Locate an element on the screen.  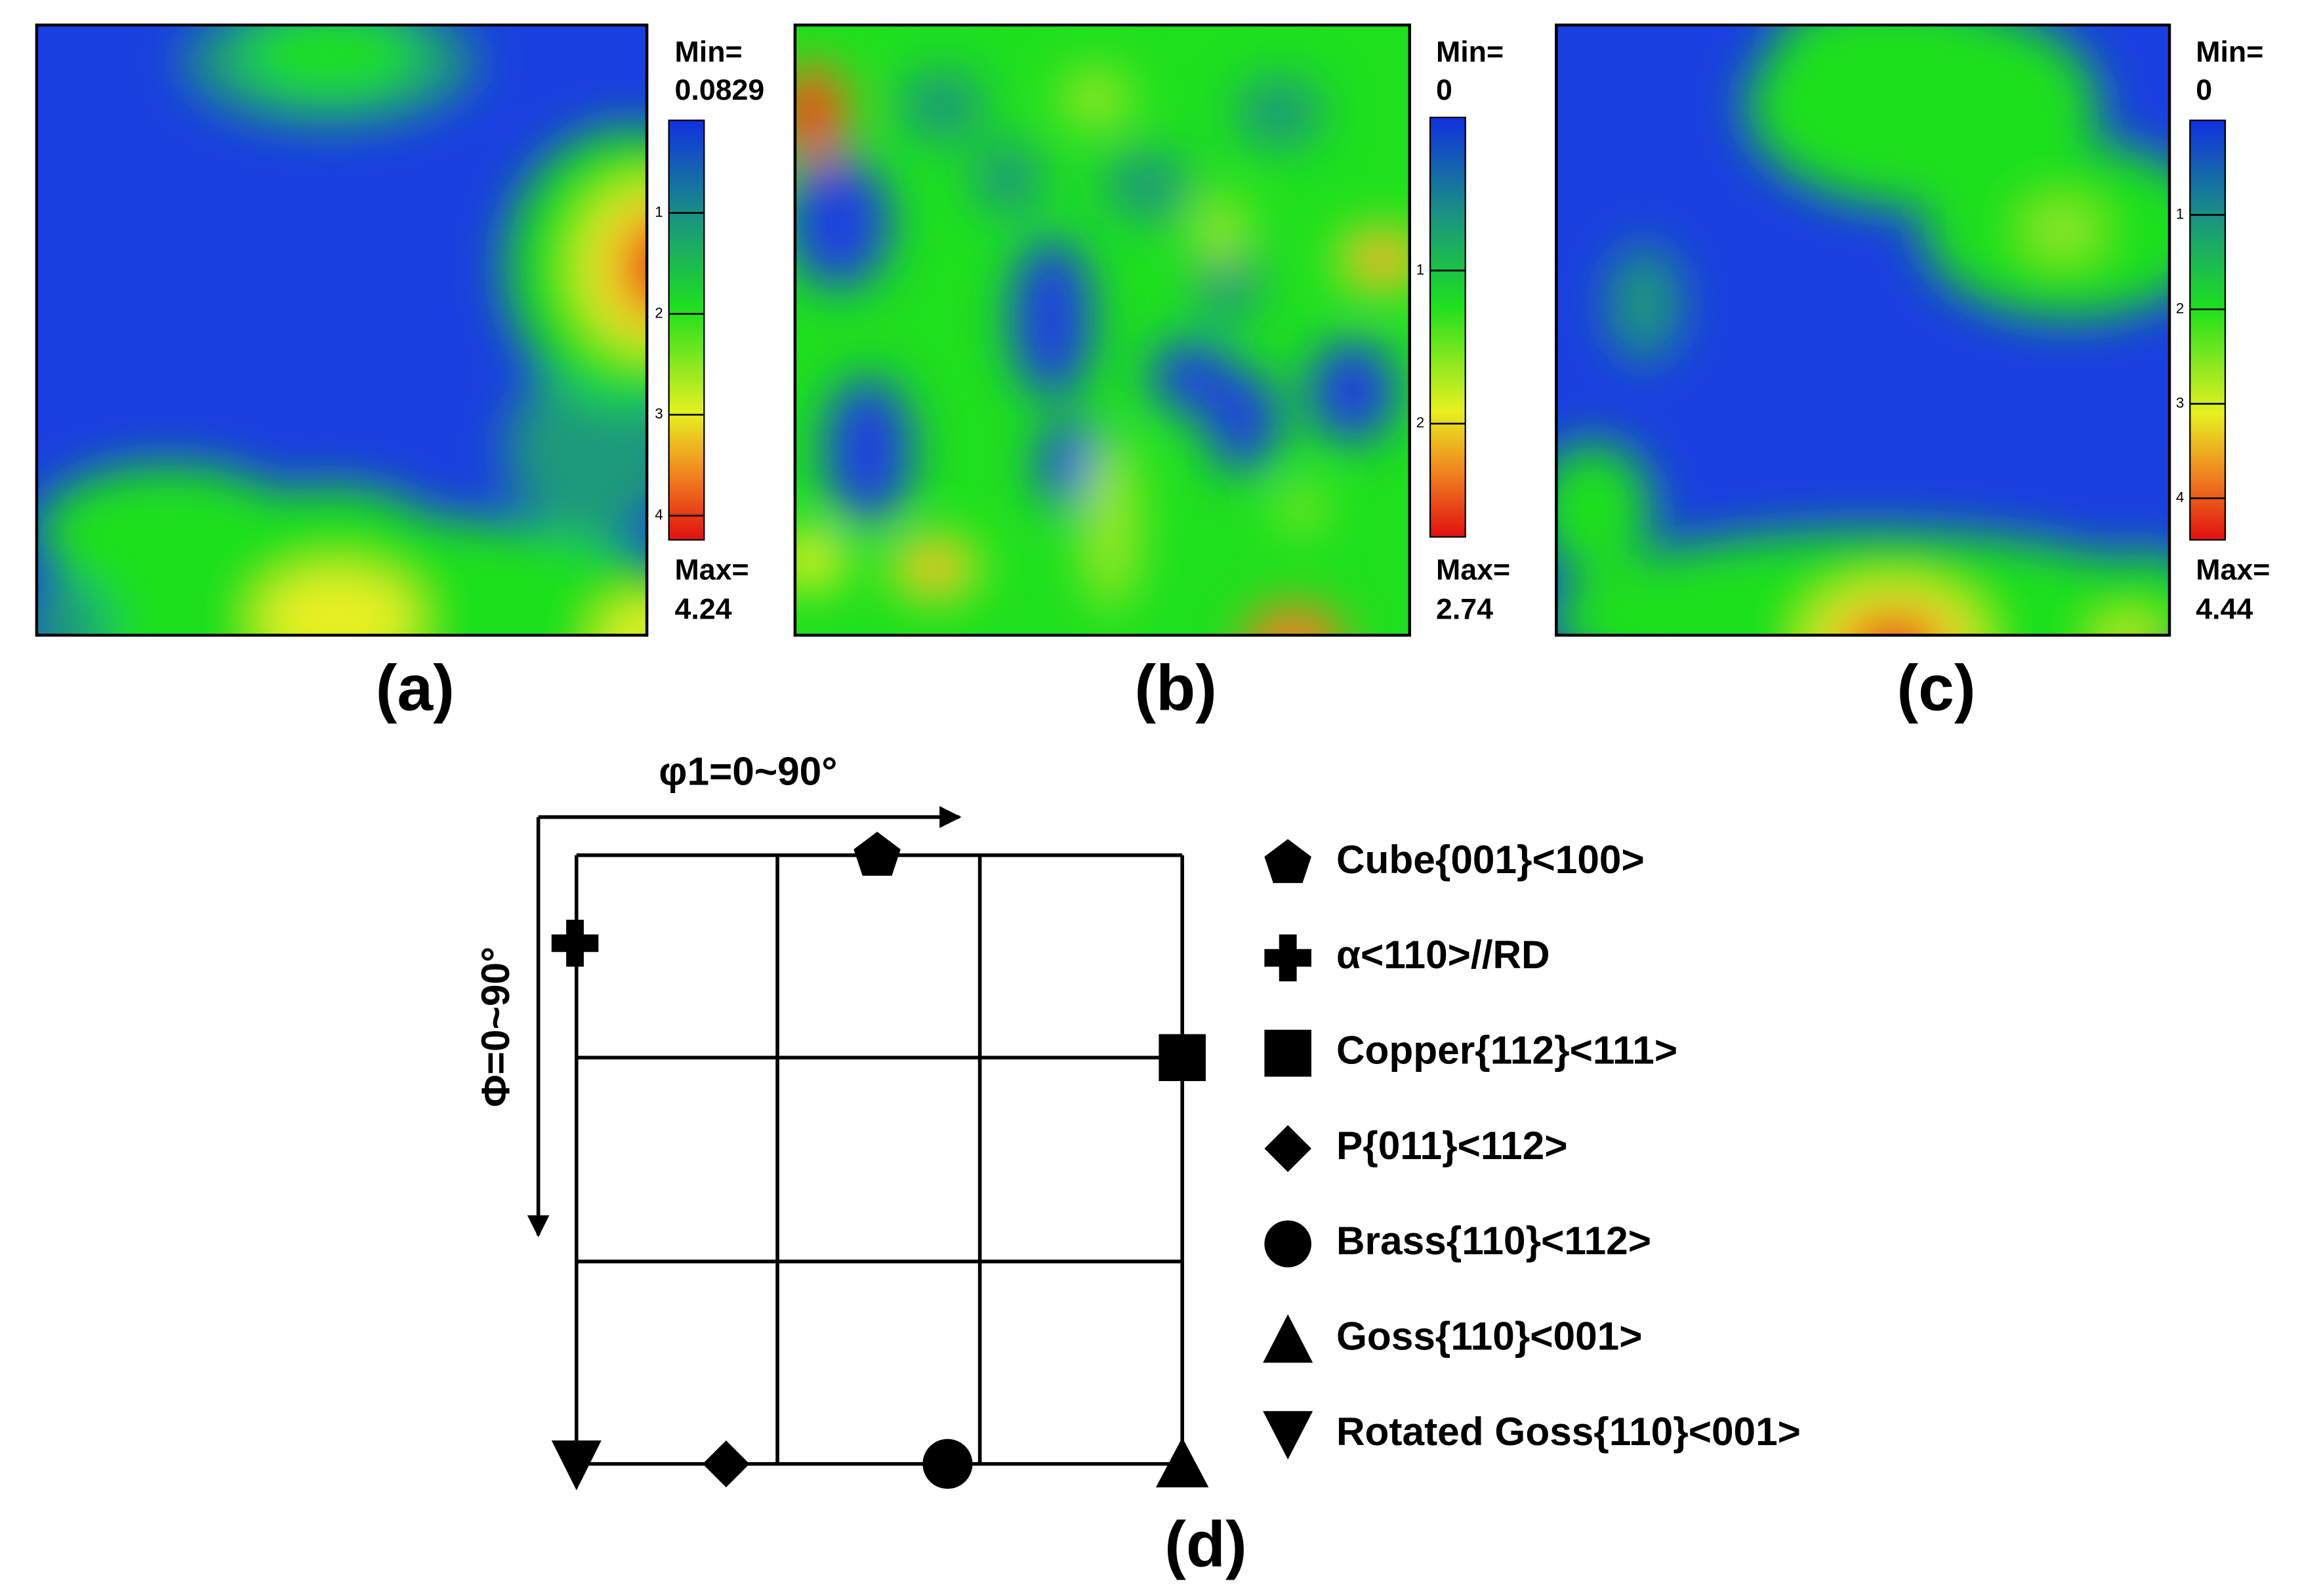
panel-label: (d) is located at coordinates (1205, 1544).